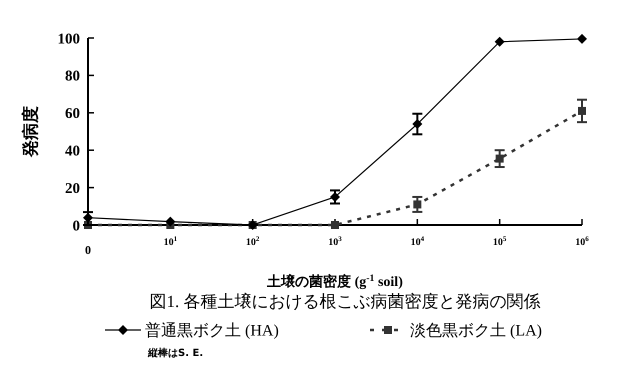 This screenshot has width=636, height=368. What do you see at coordinates (72, 114) in the screenshot?
I see `y-tick-label: 60` at bounding box center [72, 114].